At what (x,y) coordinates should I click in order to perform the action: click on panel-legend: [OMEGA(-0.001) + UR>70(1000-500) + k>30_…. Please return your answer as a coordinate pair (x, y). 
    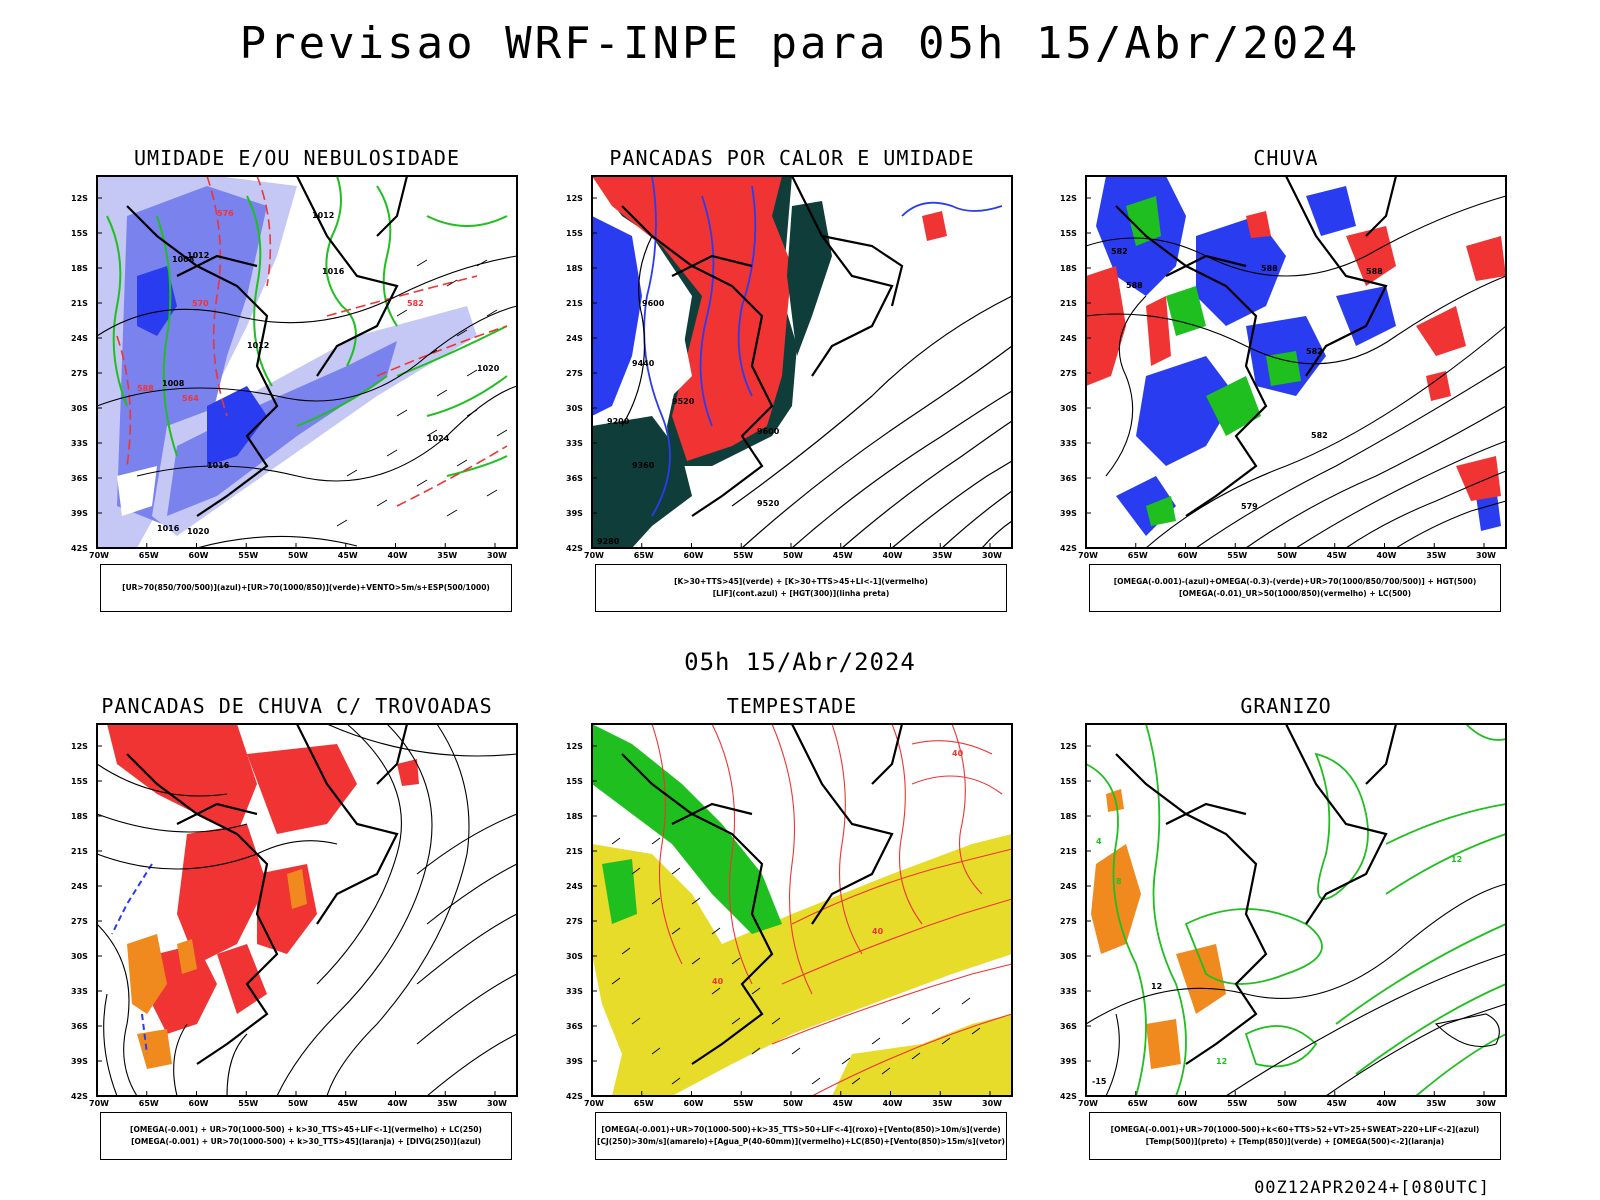
    Looking at the image, I should click on (306, 1136).